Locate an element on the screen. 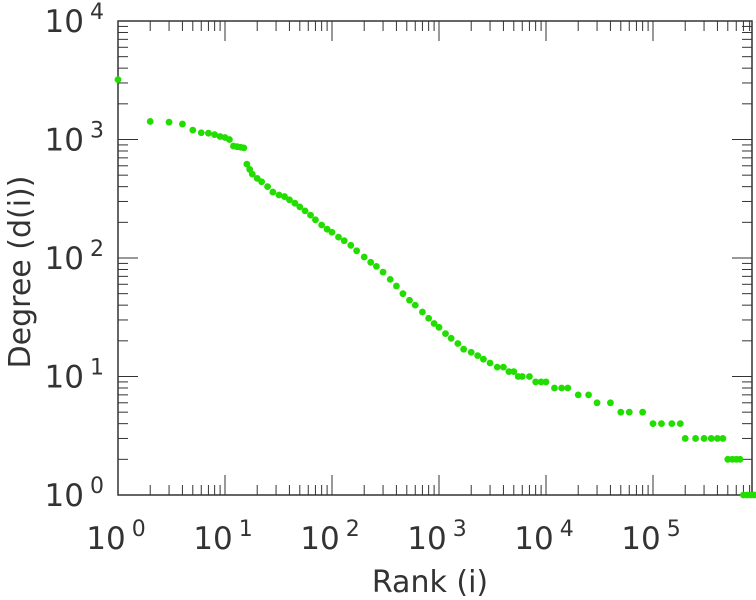  x-tick-label: 10 3 is located at coordinates (436, 537).